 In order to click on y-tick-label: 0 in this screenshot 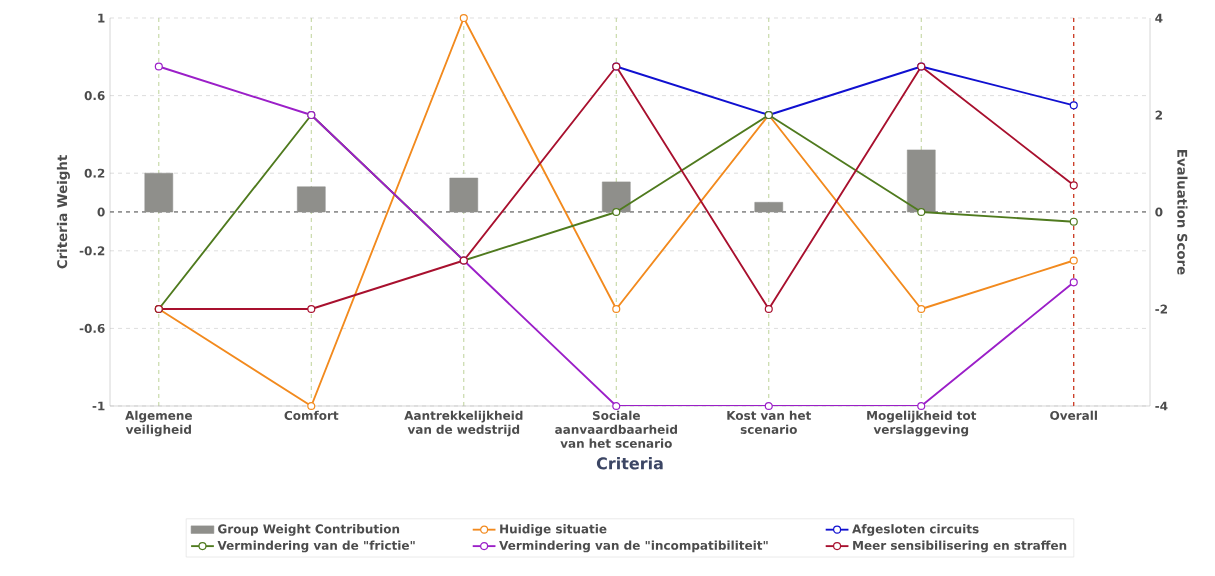, I will do `click(101, 212)`.